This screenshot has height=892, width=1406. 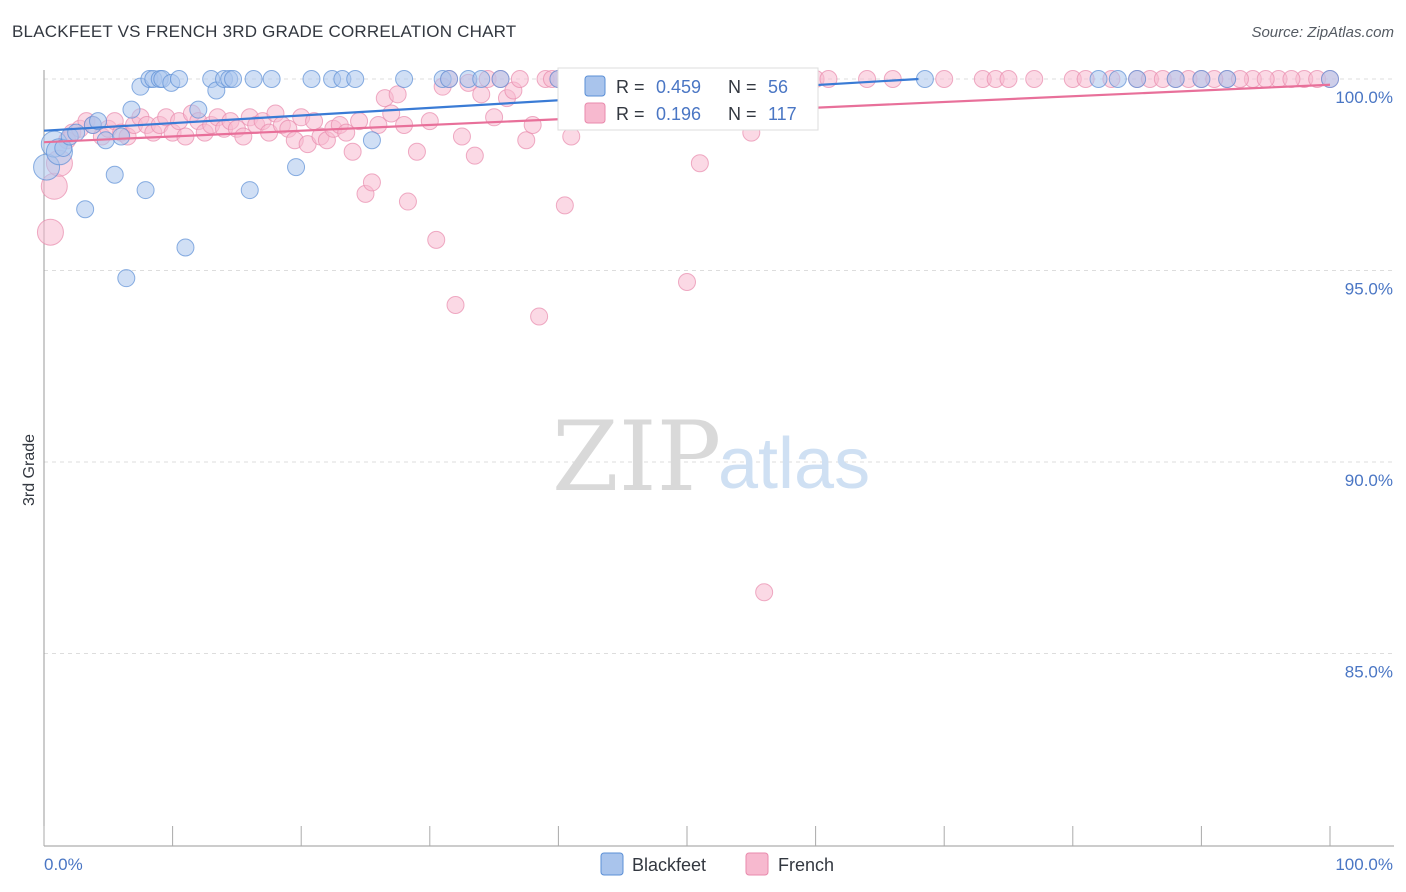 What do you see at coordinates (742, 114) in the screenshot?
I see `legend-french-n-label: N =` at bounding box center [742, 114].